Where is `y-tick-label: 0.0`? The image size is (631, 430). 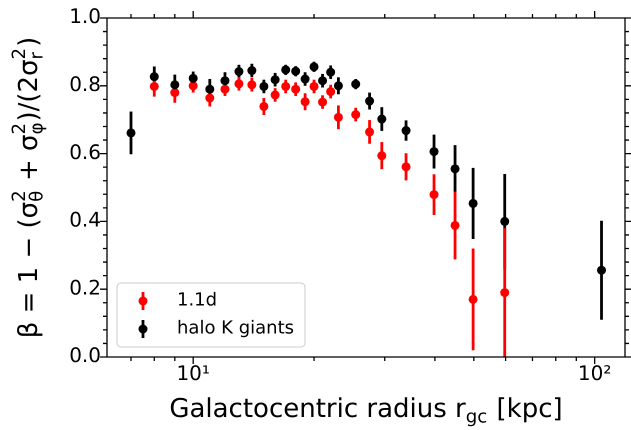 y-tick-label: 0.0 is located at coordinates (85, 355).